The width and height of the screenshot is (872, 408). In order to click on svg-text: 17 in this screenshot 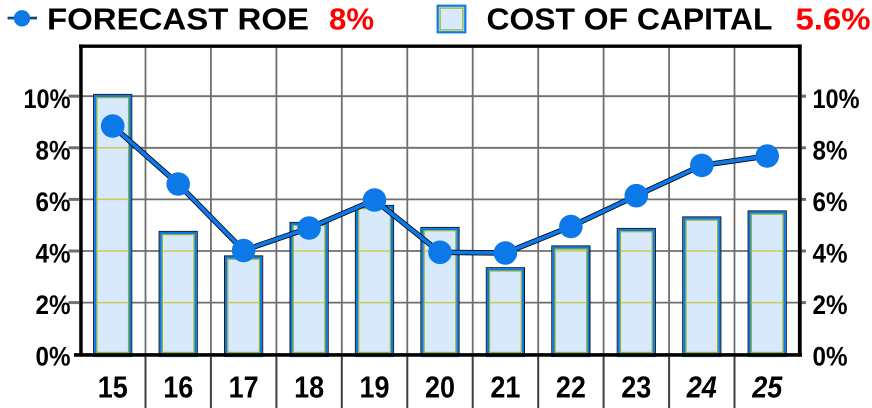, I will do `click(244, 386)`.